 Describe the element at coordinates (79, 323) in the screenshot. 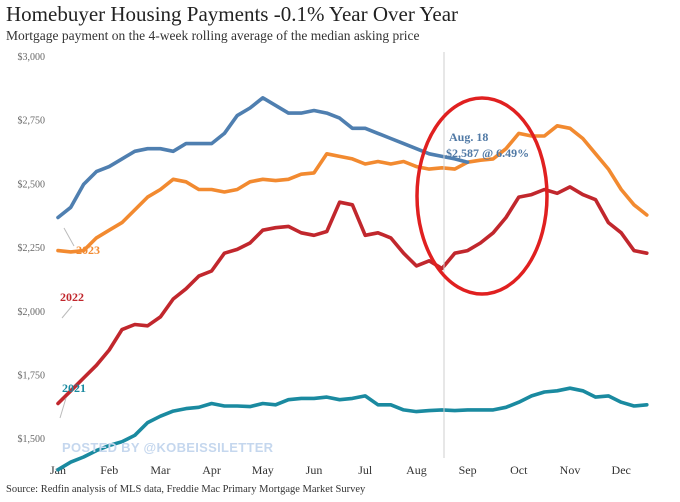

I see `series-labels: 2021 2022 2023` at that location.